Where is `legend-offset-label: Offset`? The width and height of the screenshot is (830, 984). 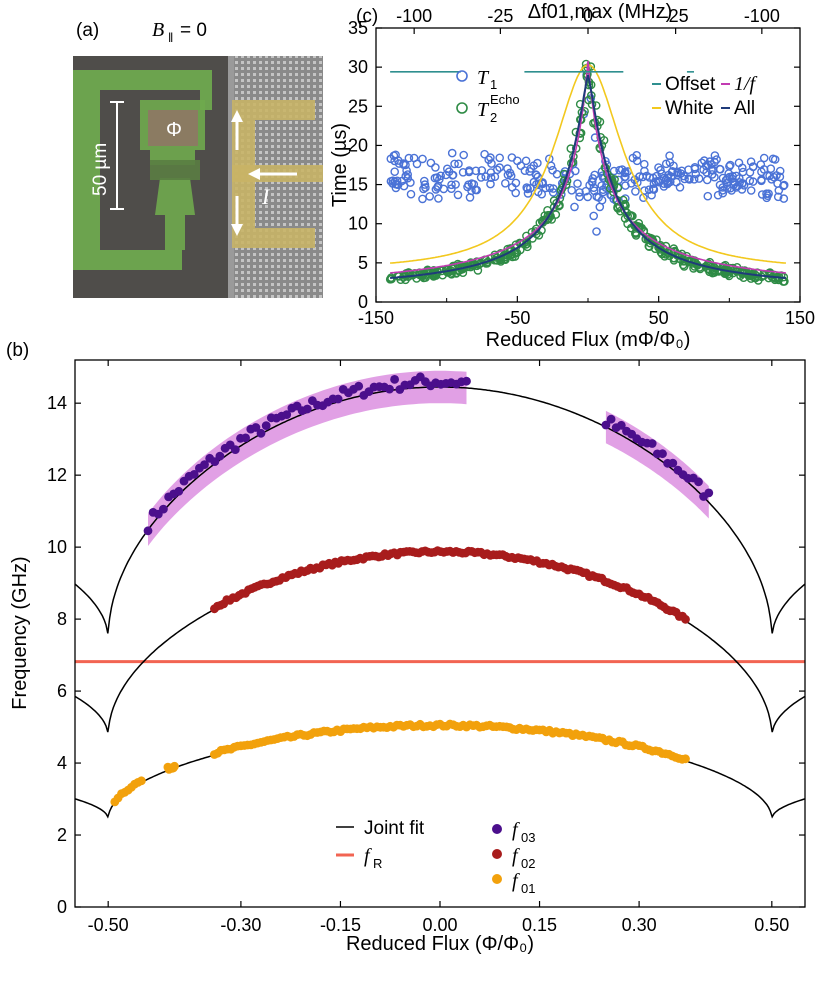
legend-offset-label: Offset is located at coordinates (690, 84).